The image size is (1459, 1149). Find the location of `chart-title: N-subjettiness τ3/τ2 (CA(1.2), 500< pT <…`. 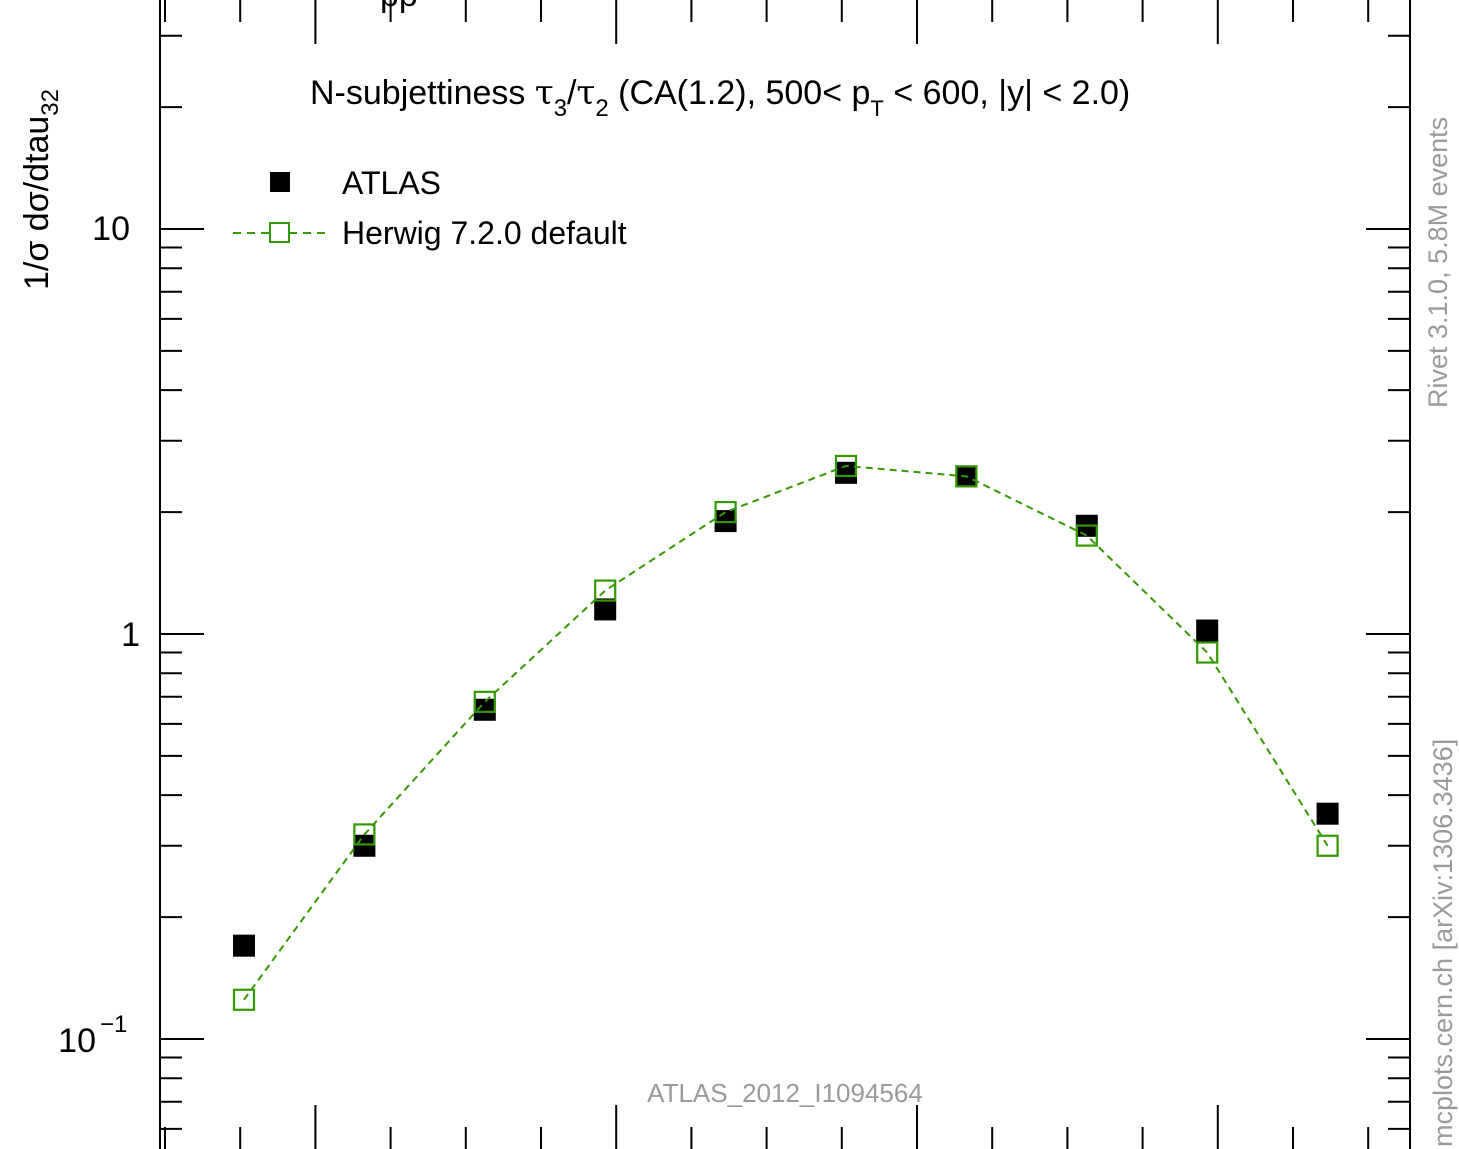

chart-title: N-subjettiness τ3/τ2 (CA(1.2), 500< pT <… is located at coordinates (720, 97).